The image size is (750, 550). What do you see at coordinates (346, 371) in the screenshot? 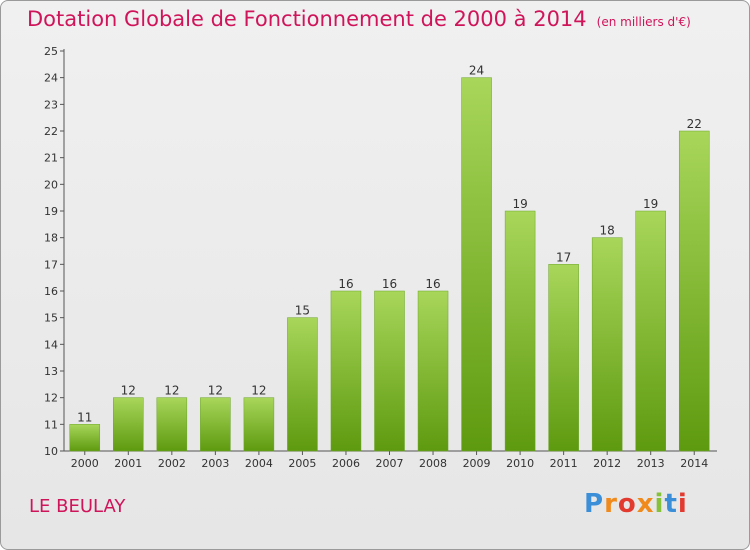
I see `bar-2006` at bounding box center [346, 371].